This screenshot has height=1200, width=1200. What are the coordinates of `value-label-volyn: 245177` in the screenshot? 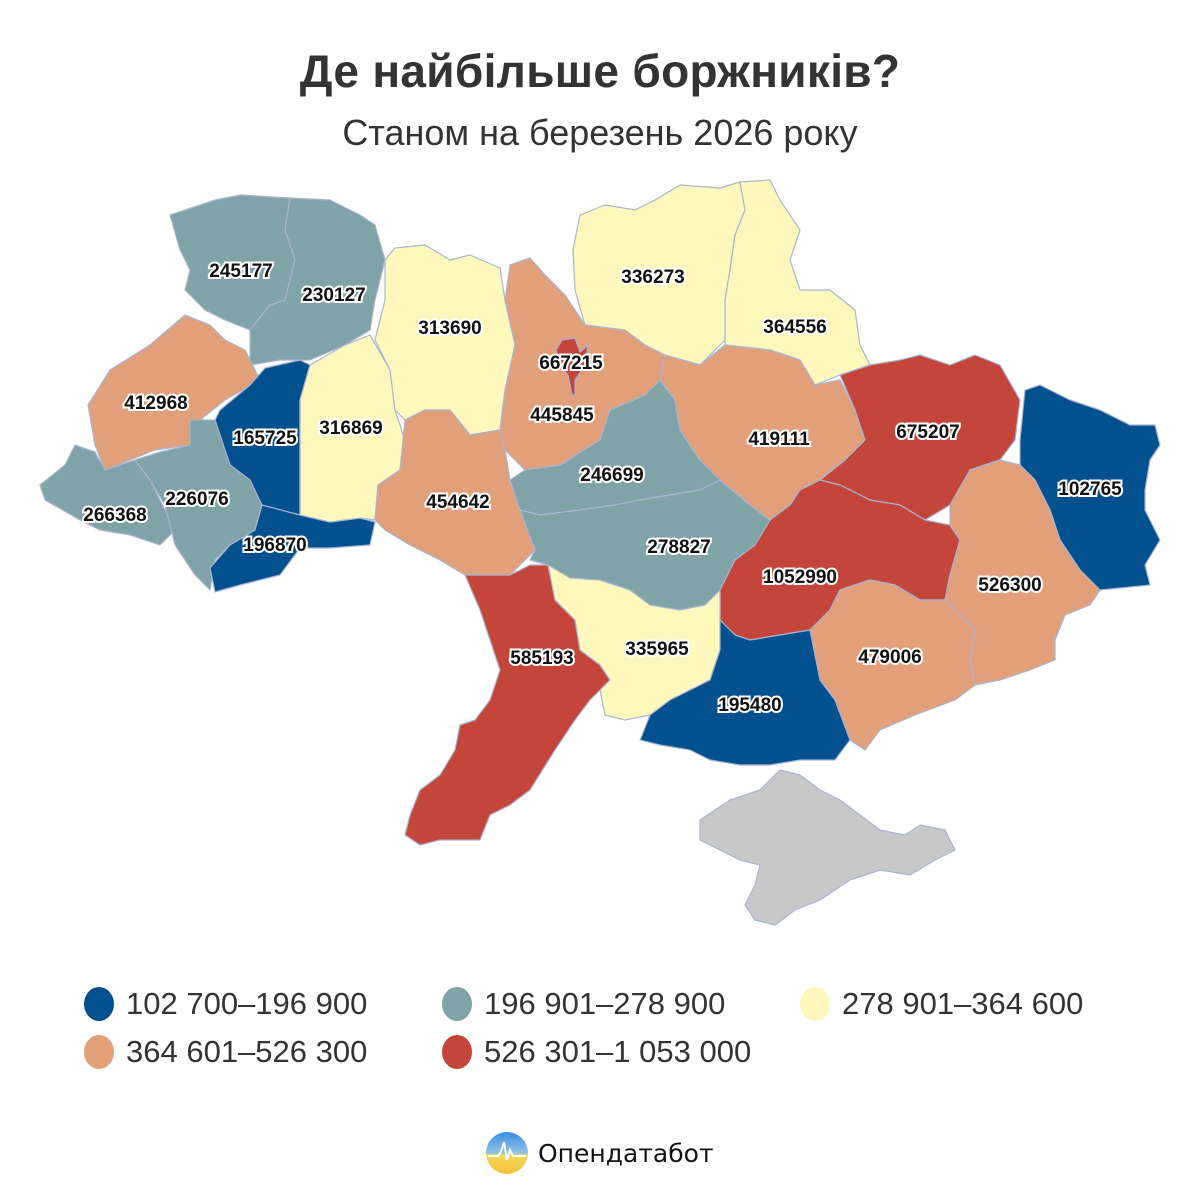 It's located at (240, 271).